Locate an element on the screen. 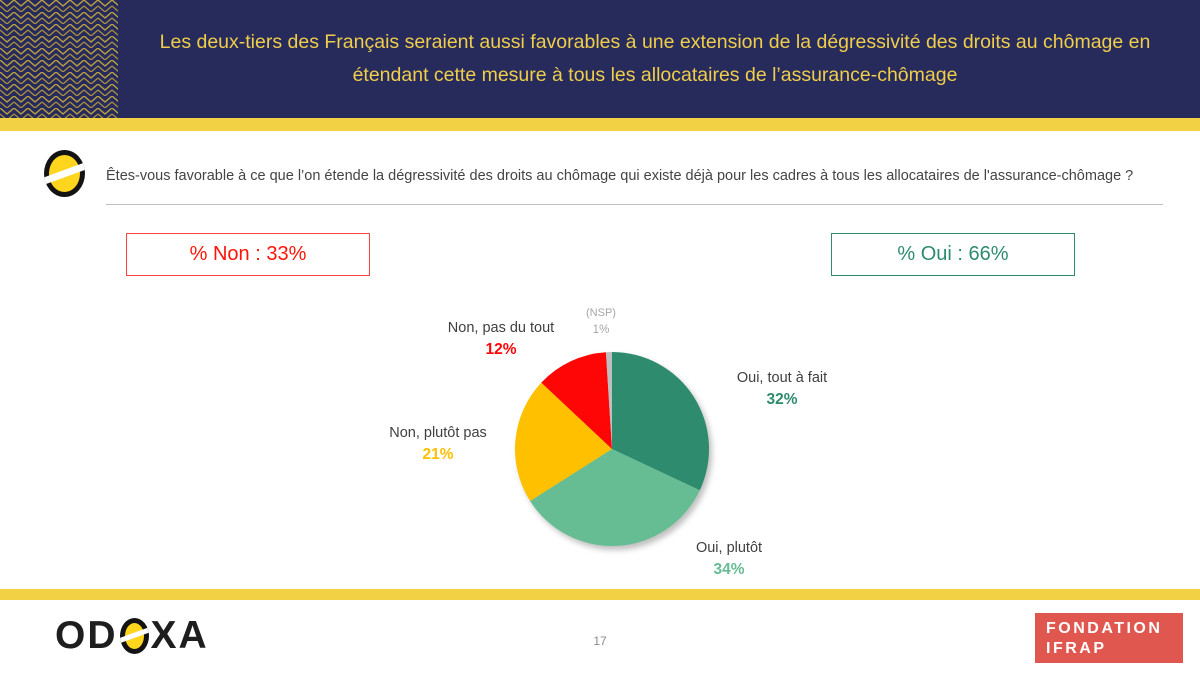  pie-label-oui-tout-a-fait: Oui, tout à fait 32% is located at coordinates (782, 389).